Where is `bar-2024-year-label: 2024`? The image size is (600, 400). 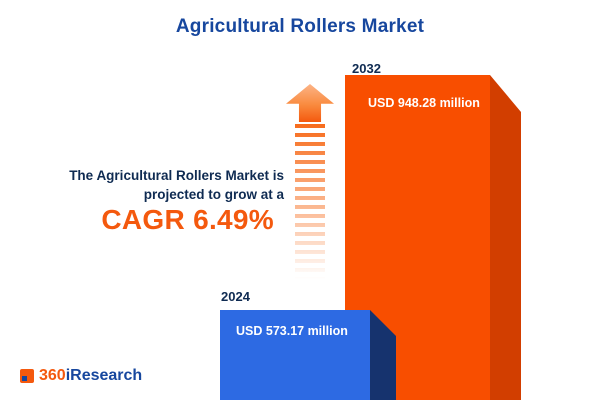
bar-2024-year-label: 2024 is located at coordinates (235, 296).